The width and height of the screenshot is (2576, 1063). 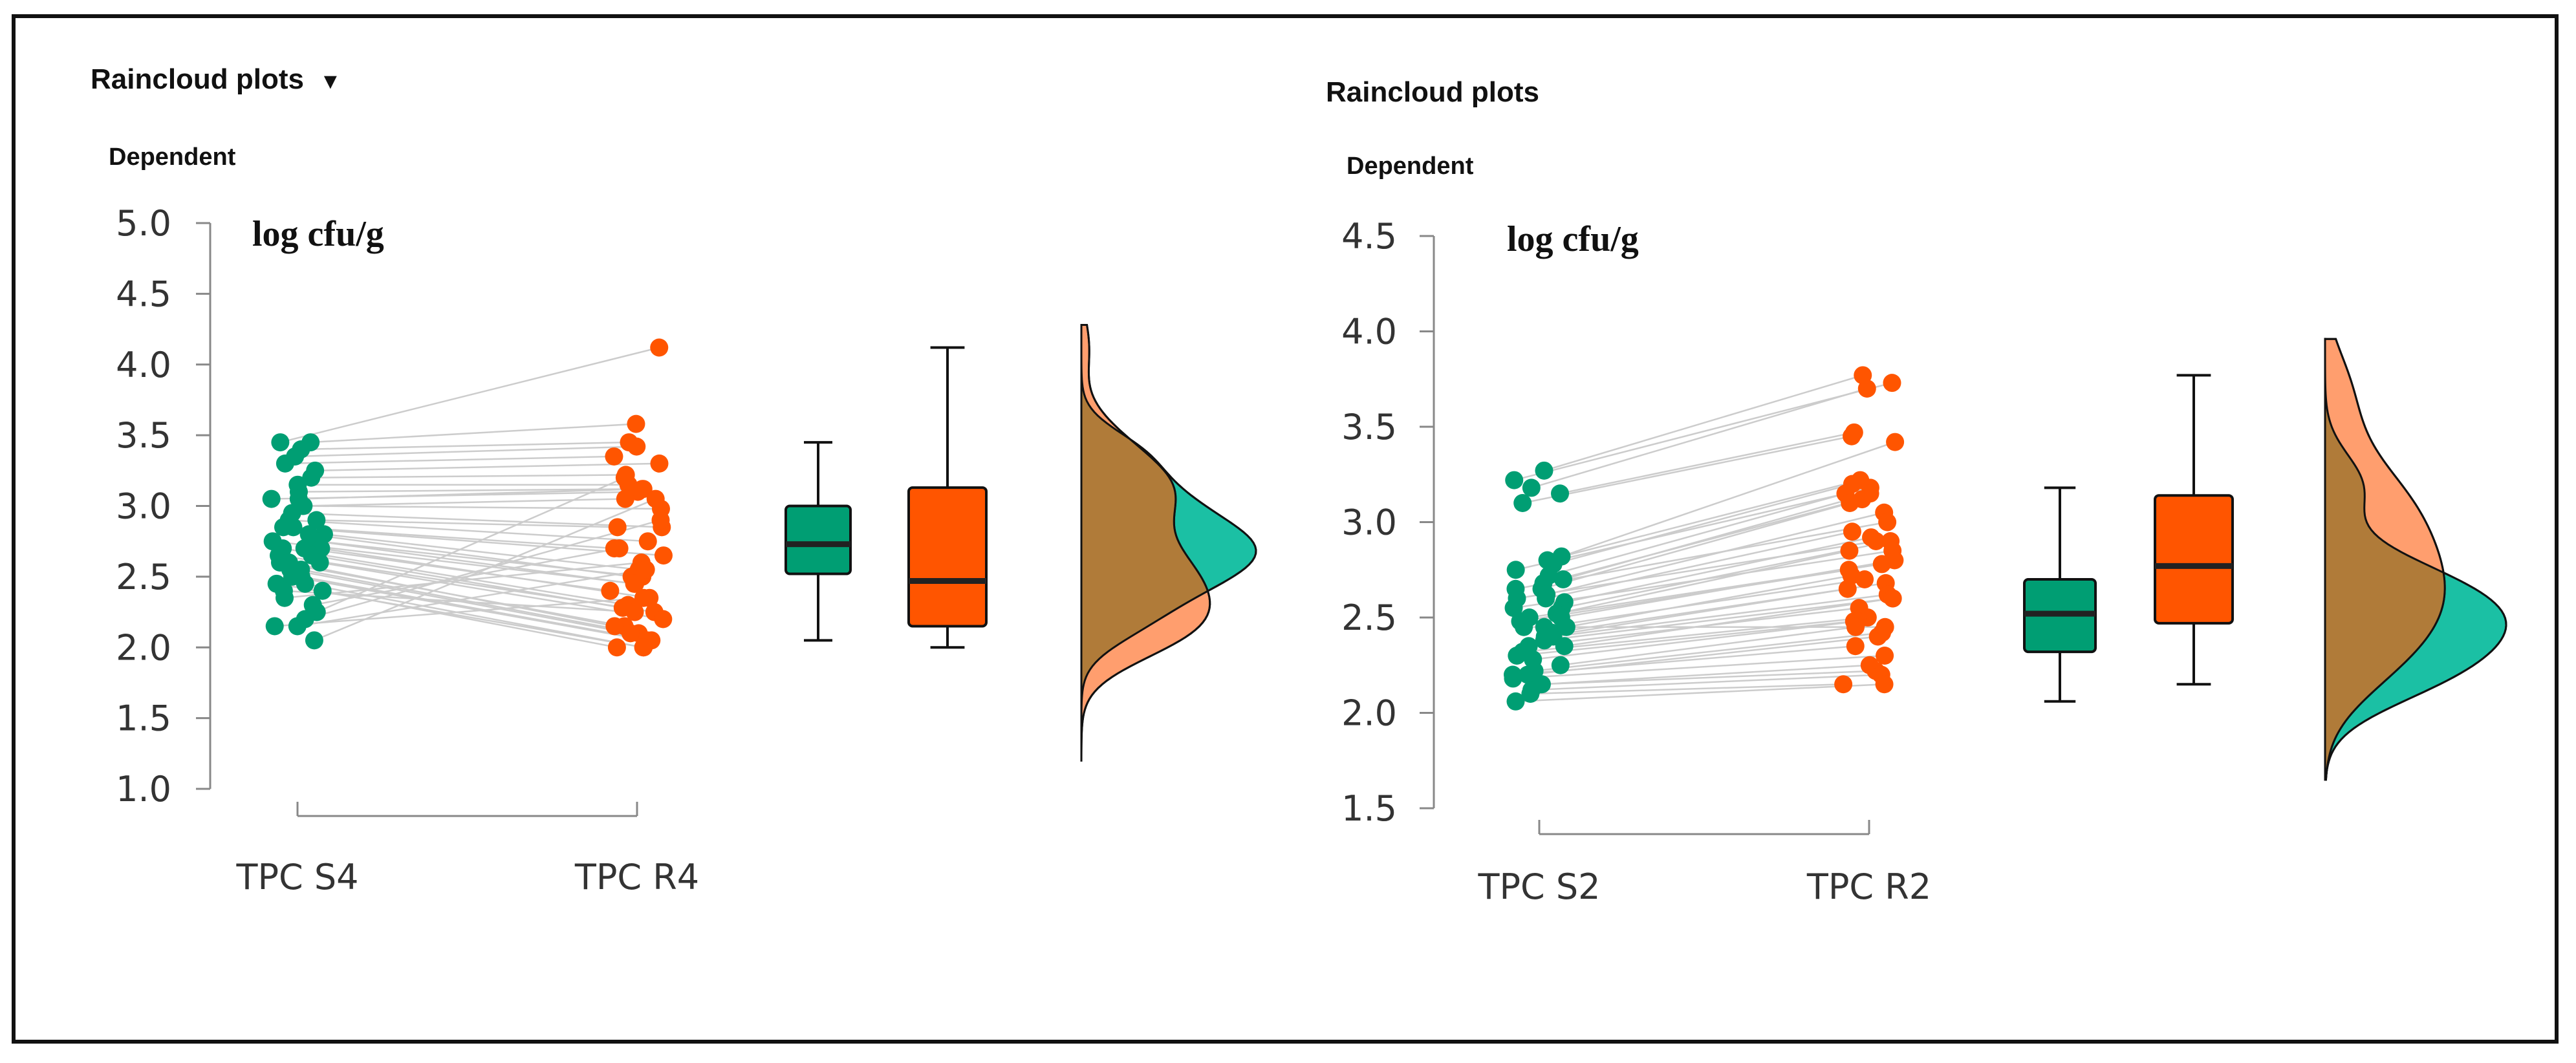 What do you see at coordinates (143, 647) in the screenshot?
I see `y-tick-label: 2.0` at bounding box center [143, 647].